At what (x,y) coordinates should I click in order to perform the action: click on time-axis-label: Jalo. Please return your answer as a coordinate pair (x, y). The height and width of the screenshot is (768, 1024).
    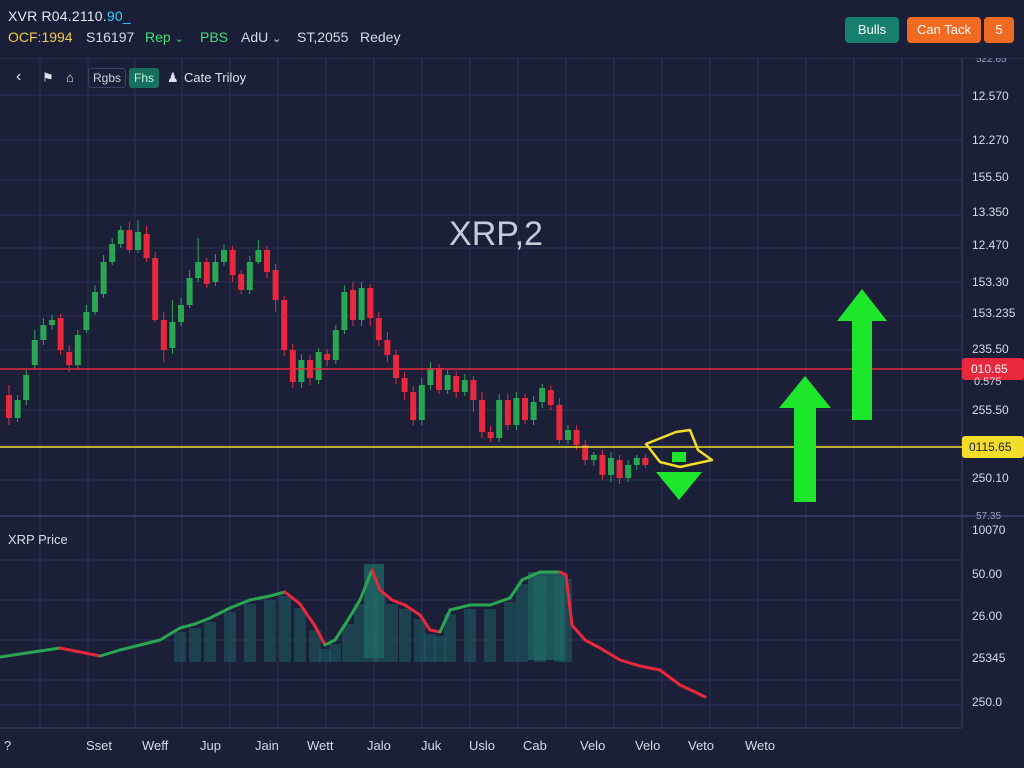
    Looking at the image, I should click on (379, 745).